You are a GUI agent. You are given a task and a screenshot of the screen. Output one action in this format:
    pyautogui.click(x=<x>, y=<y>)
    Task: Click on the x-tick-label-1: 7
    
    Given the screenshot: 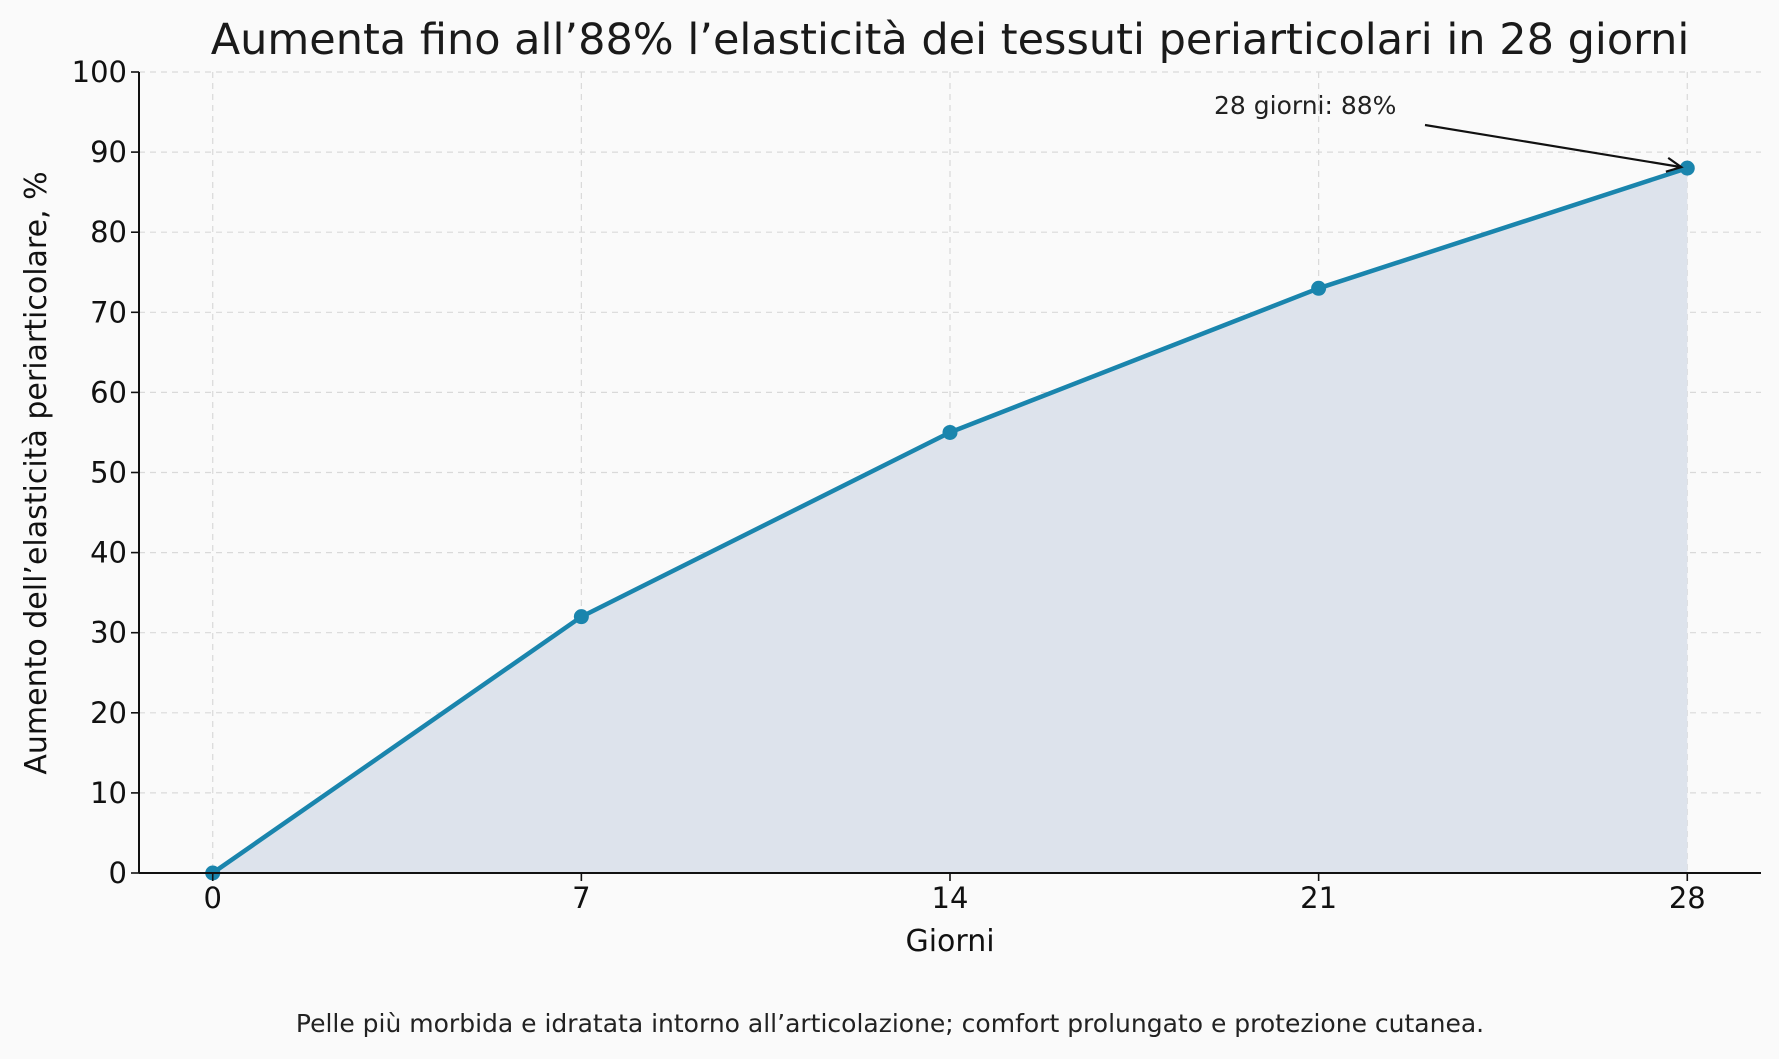 What is the action you would take?
    pyautogui.click(x=581, y=898)
    